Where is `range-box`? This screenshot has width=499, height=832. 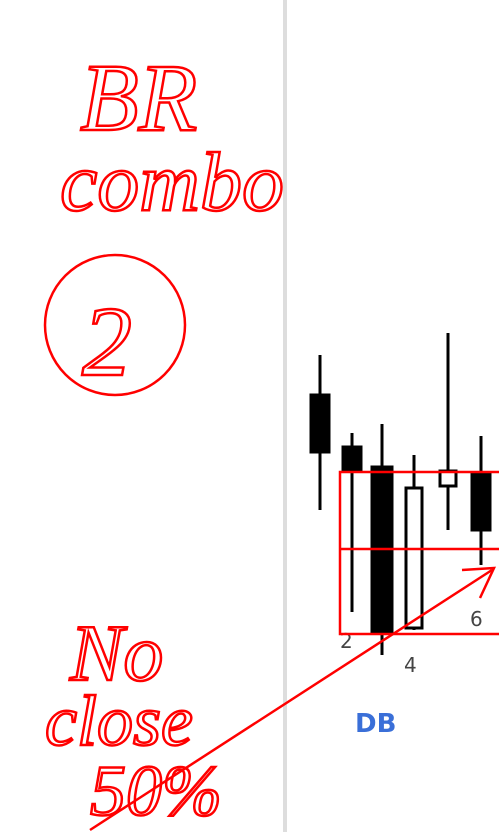
range-box is located at coordinates (418, 553).